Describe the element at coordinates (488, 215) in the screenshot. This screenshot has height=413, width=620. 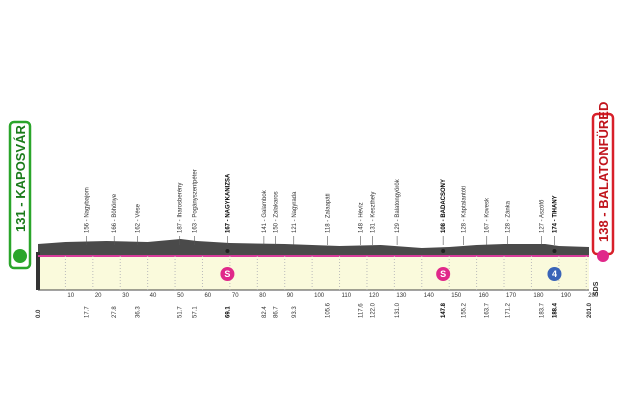
I see `waypoint-label: 167 - Kovesk` at that location.